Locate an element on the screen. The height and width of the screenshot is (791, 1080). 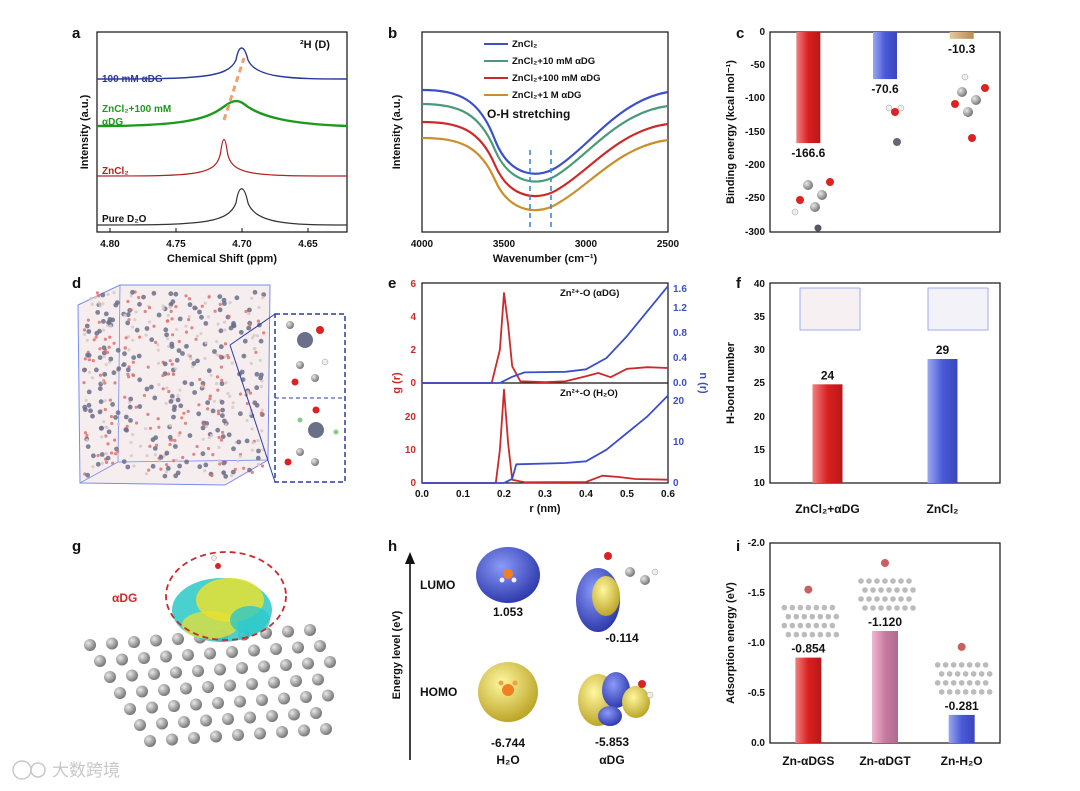
bar-value-label: -1.120 is located at coordinates (885, 622).